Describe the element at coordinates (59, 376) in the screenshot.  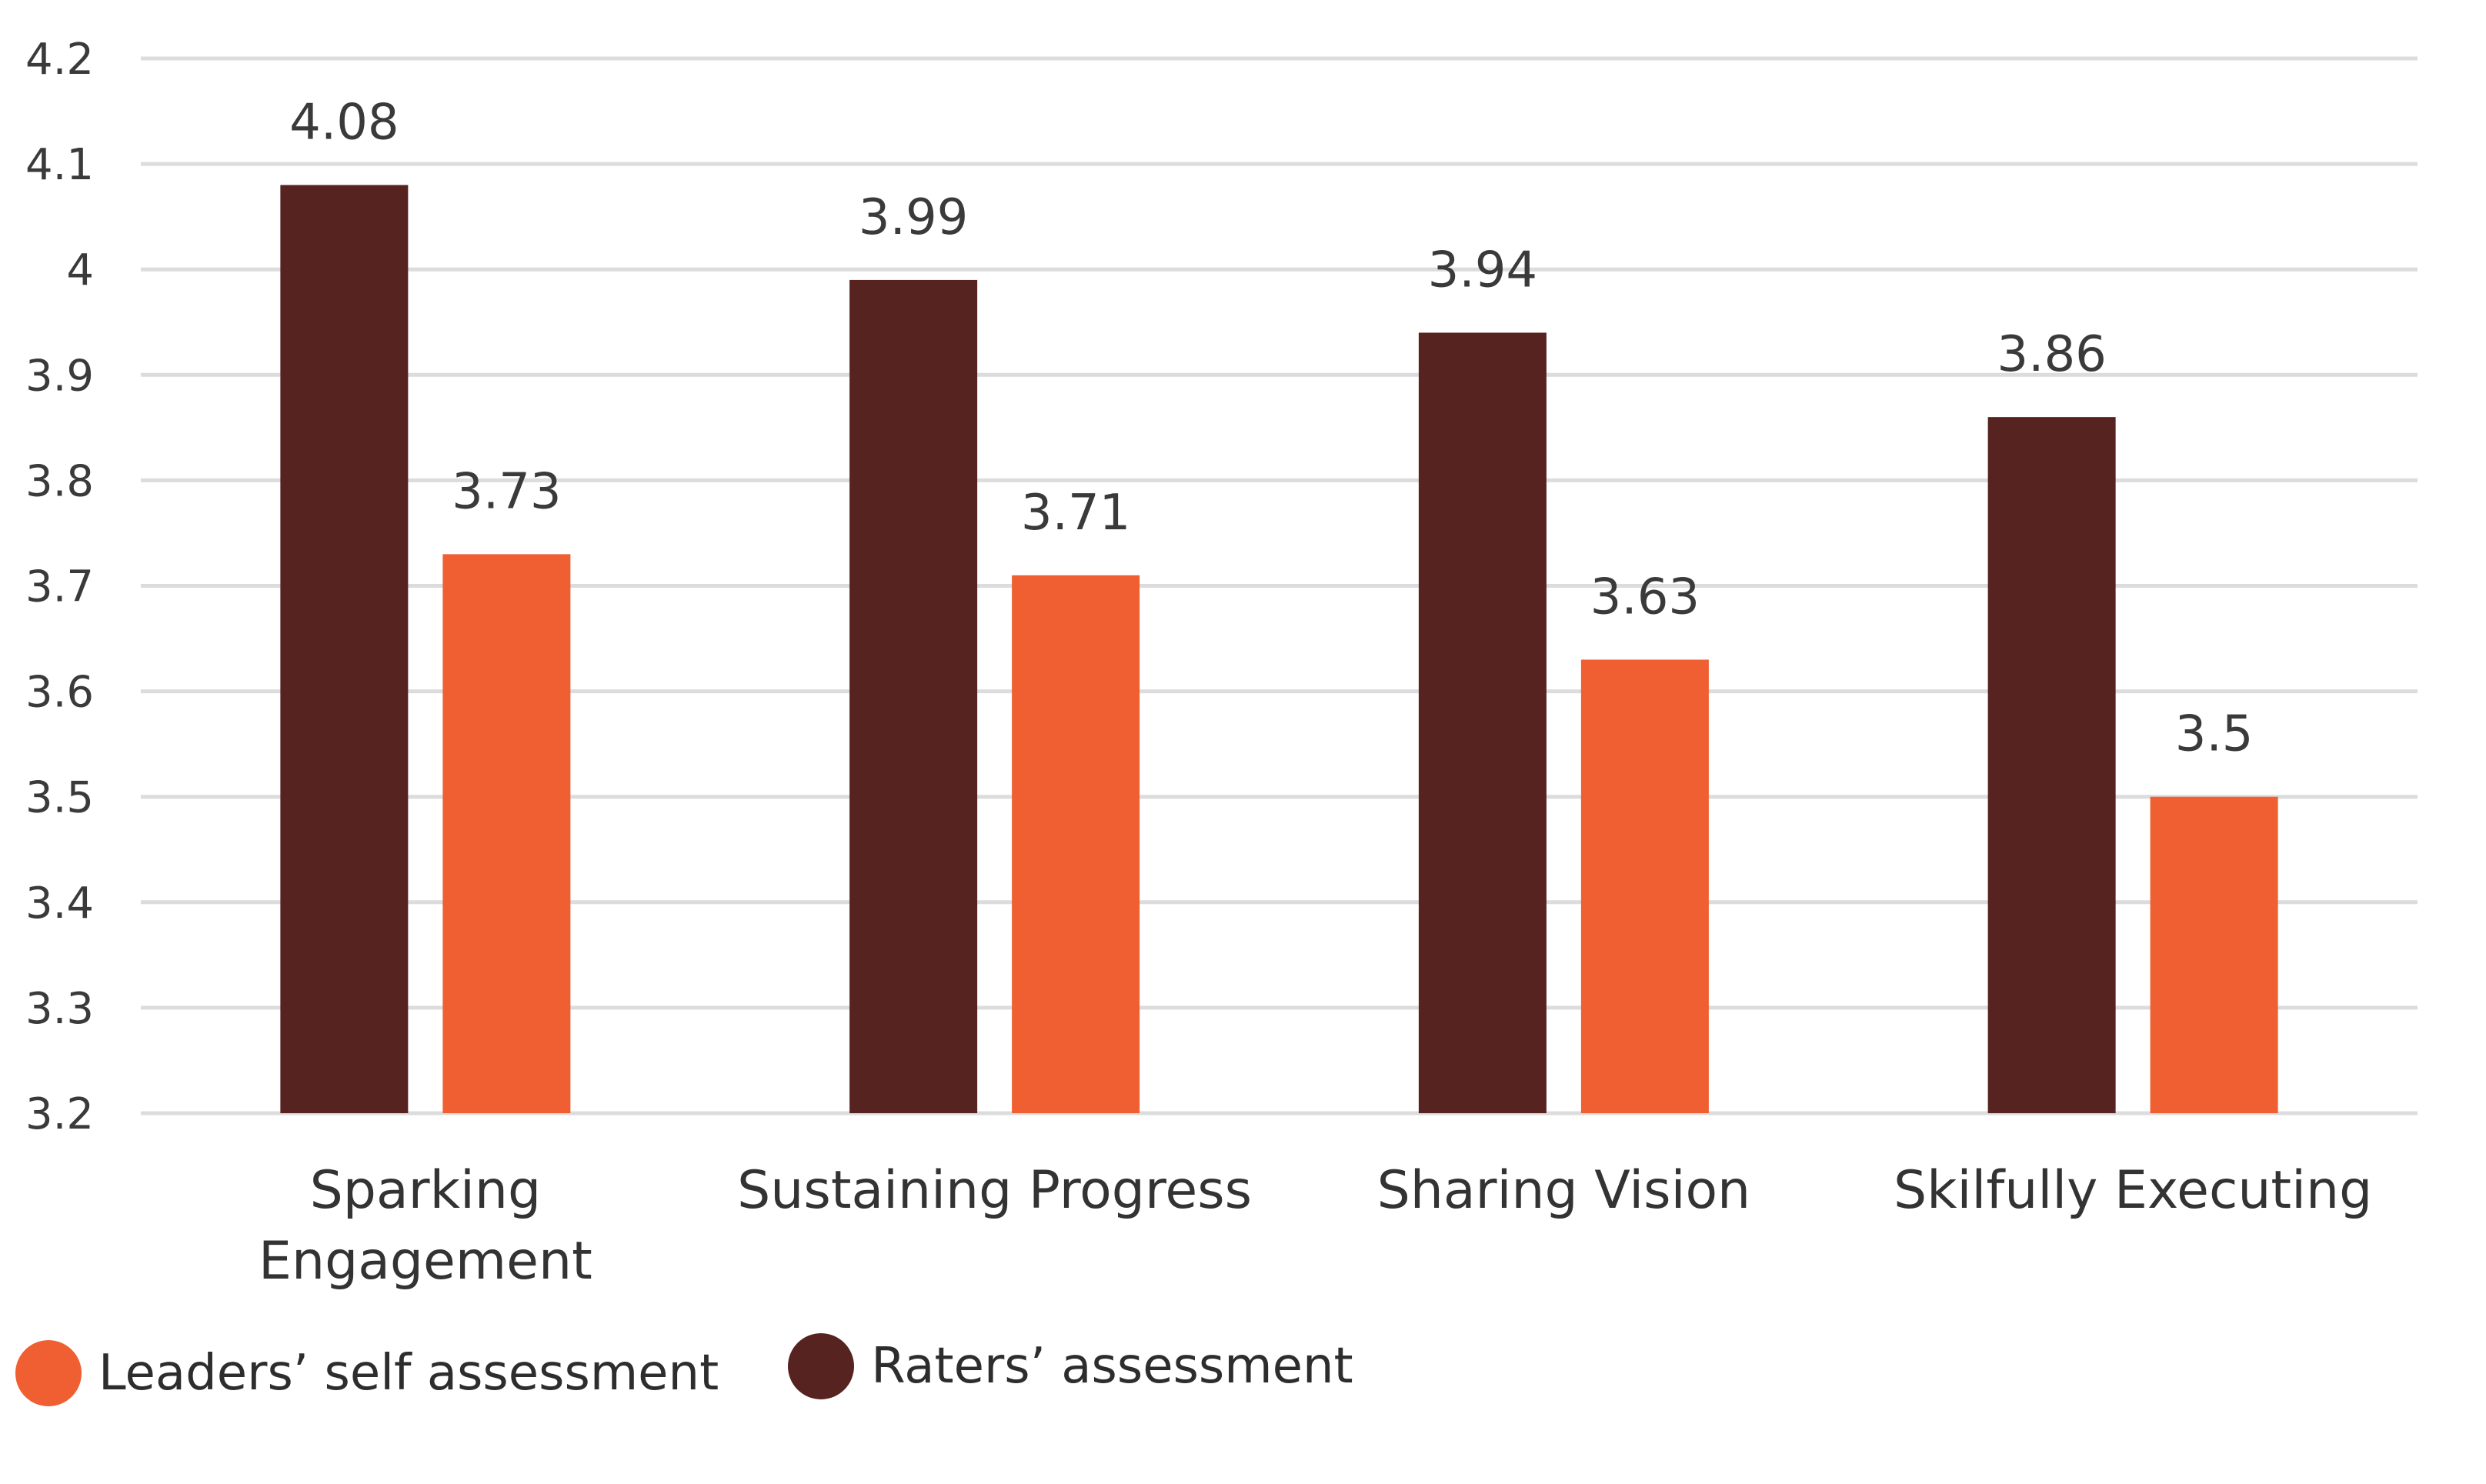
I see `y-tick-label: 3.9` at that location.